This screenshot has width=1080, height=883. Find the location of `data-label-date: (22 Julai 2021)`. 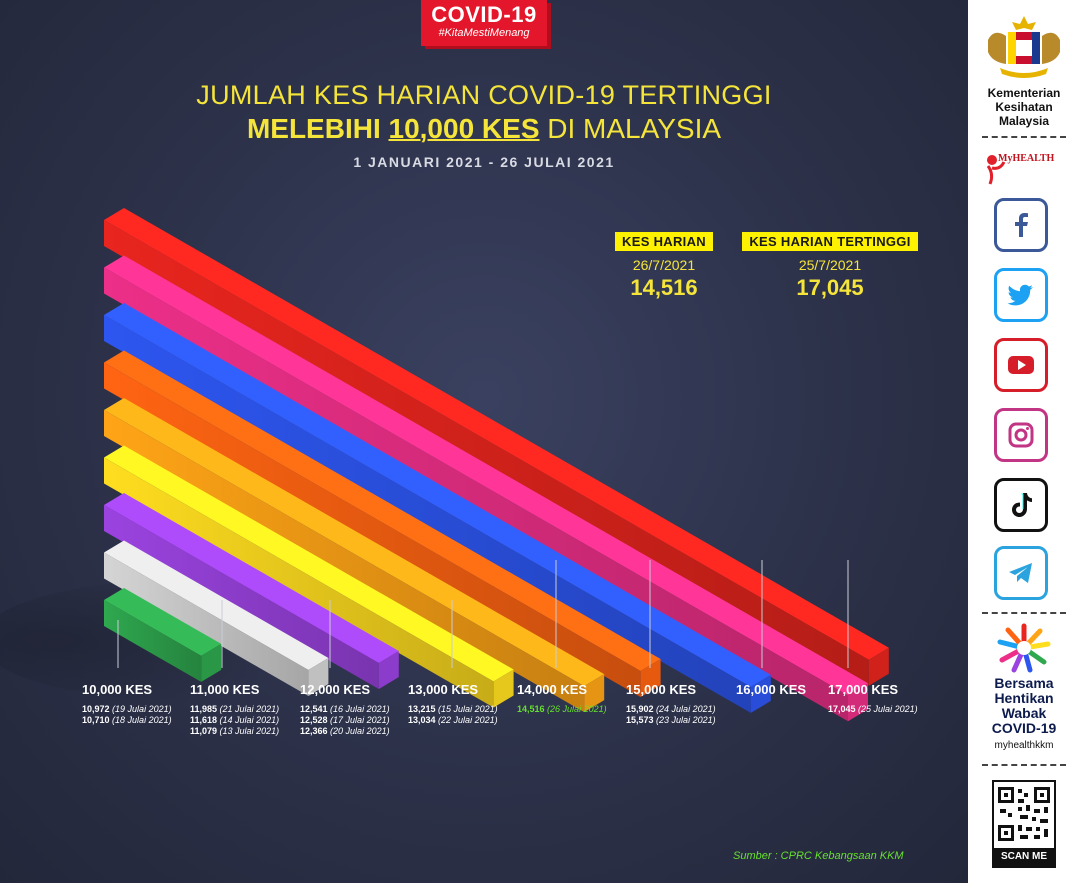

data-label-date: (22 Julai 2021) is located at coordinates (468, 720).